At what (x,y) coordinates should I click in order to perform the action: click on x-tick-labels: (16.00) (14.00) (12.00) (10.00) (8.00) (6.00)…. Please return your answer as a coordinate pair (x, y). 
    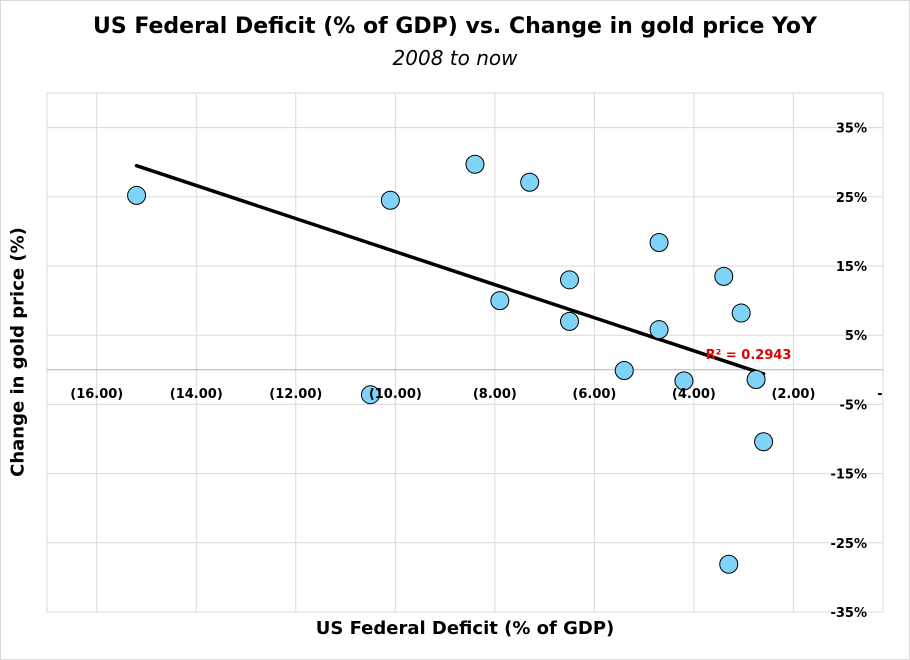
    Looking at the image, I should click on (476, 394).